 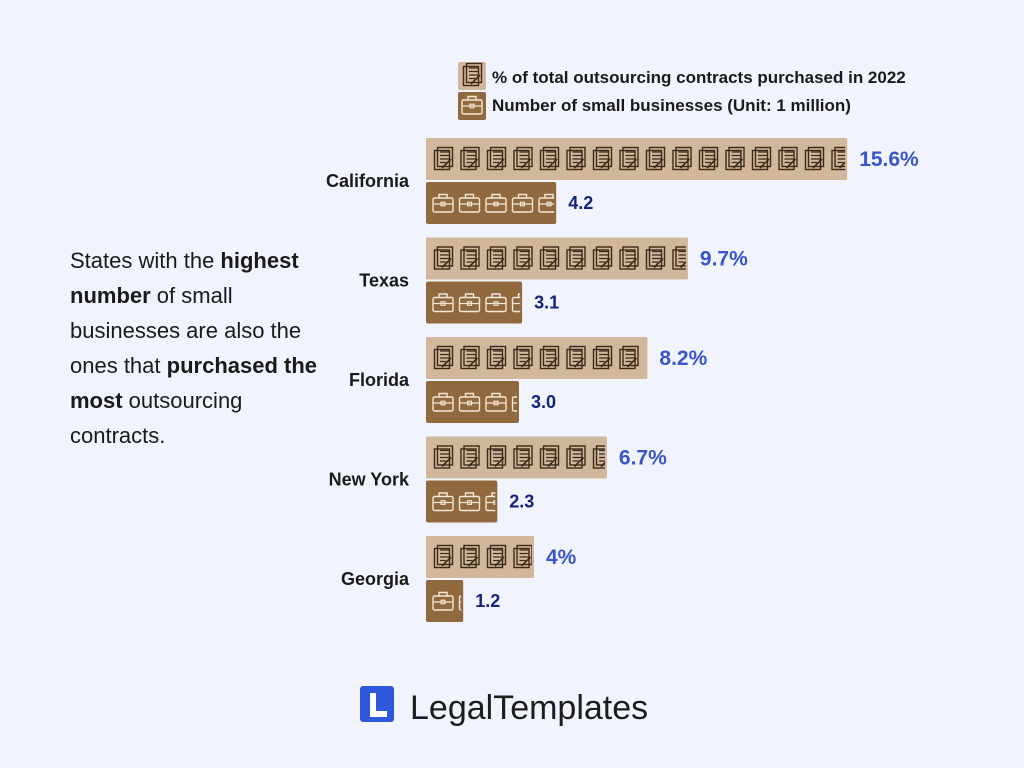 I want to click on bar-group-california: California 15.6% 4.2, so click(x=622, y=181).